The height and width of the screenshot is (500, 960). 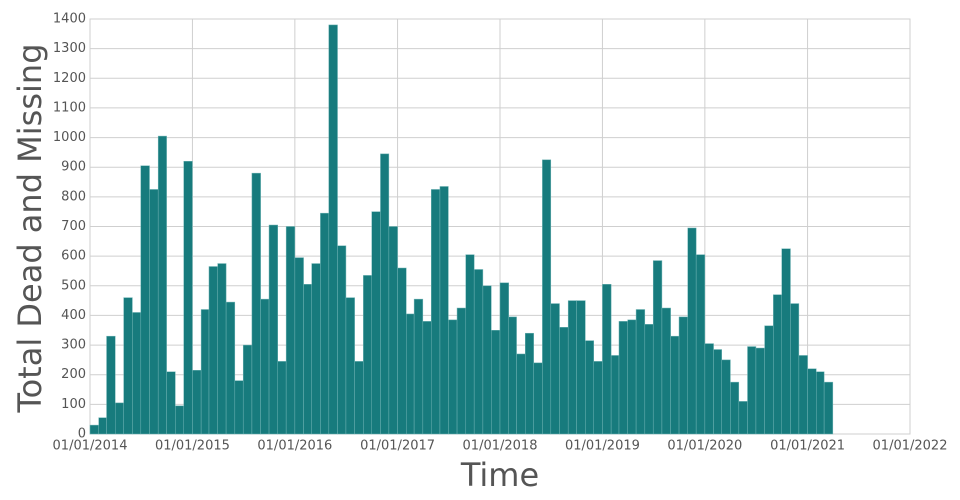 What do you see at coordinates (69, 19) in the screenshot?
I see `y-tick-label: 1400` at bounding box center [69, 19].